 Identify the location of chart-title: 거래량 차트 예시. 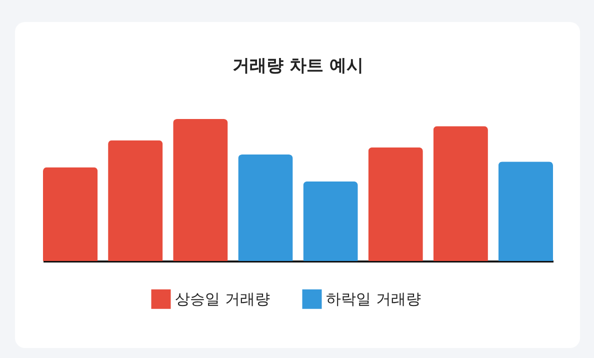
(298, 66).